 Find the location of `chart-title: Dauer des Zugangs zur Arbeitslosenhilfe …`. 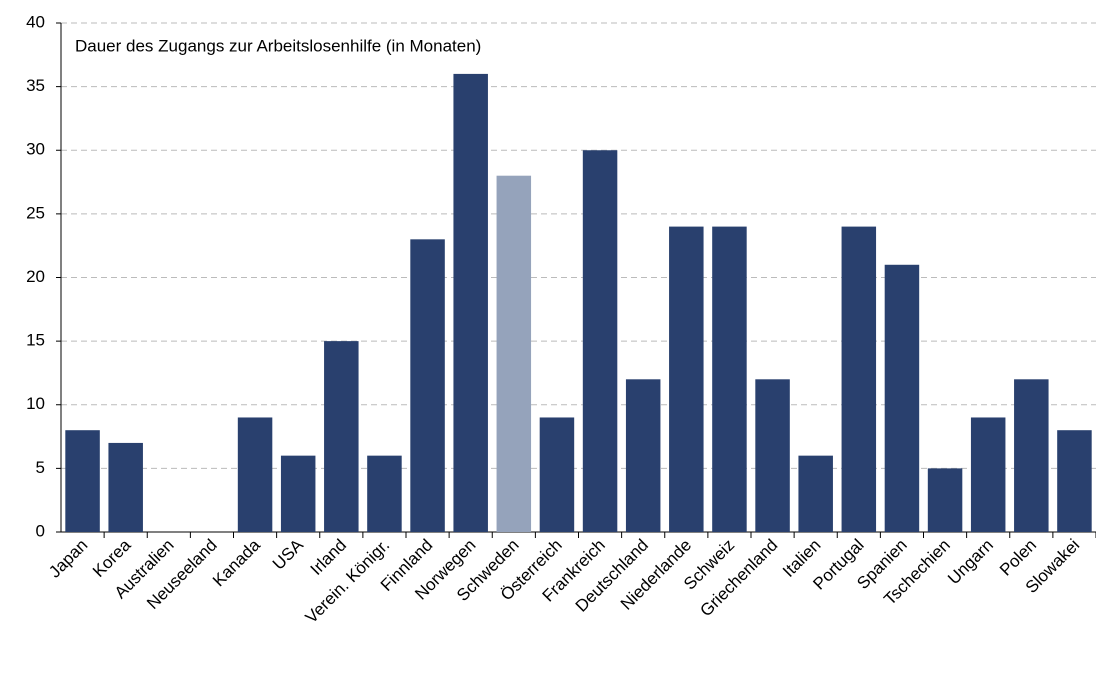

chart-title: Dauer des Zugangs zur Arbeitslosenhilfe … is located at coordinates (278, 45).